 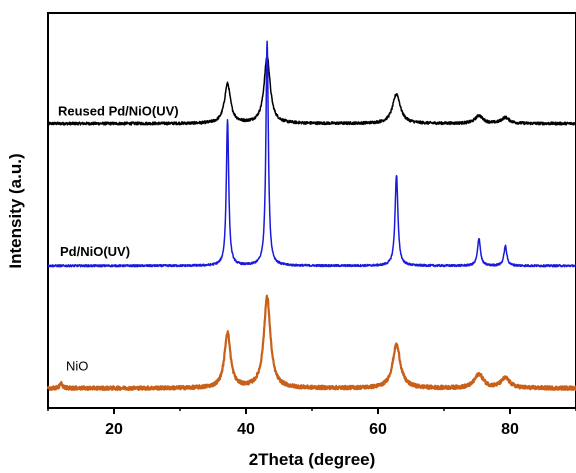 I want to click on series-label-1: Pd/NiO(UV), so click(x=95, y=251).